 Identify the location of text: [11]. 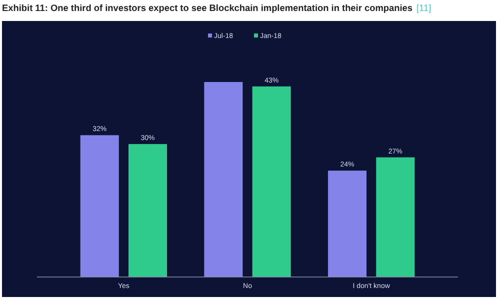
(424, 8).